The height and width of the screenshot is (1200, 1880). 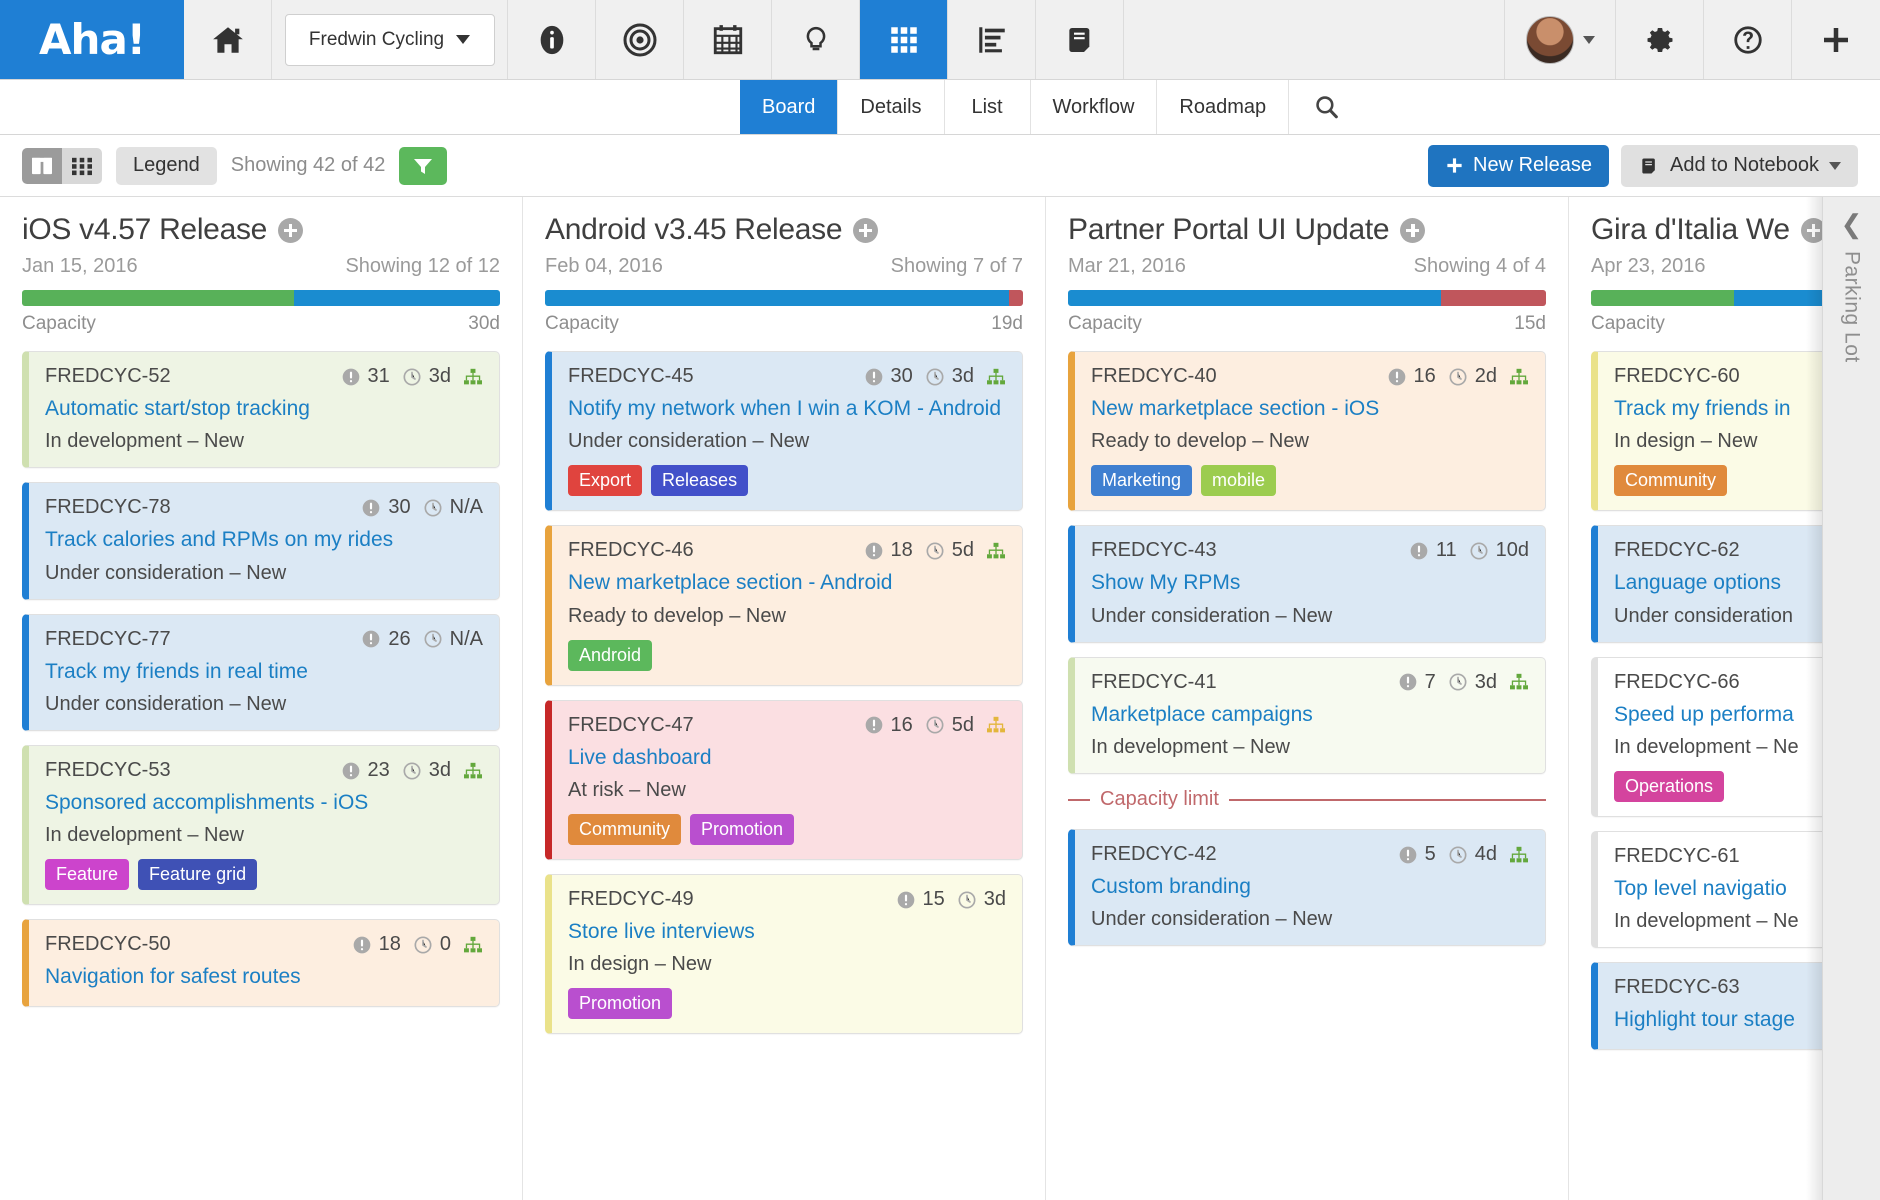 I want to click on list-outline-icon, so click(x=992, y=39).